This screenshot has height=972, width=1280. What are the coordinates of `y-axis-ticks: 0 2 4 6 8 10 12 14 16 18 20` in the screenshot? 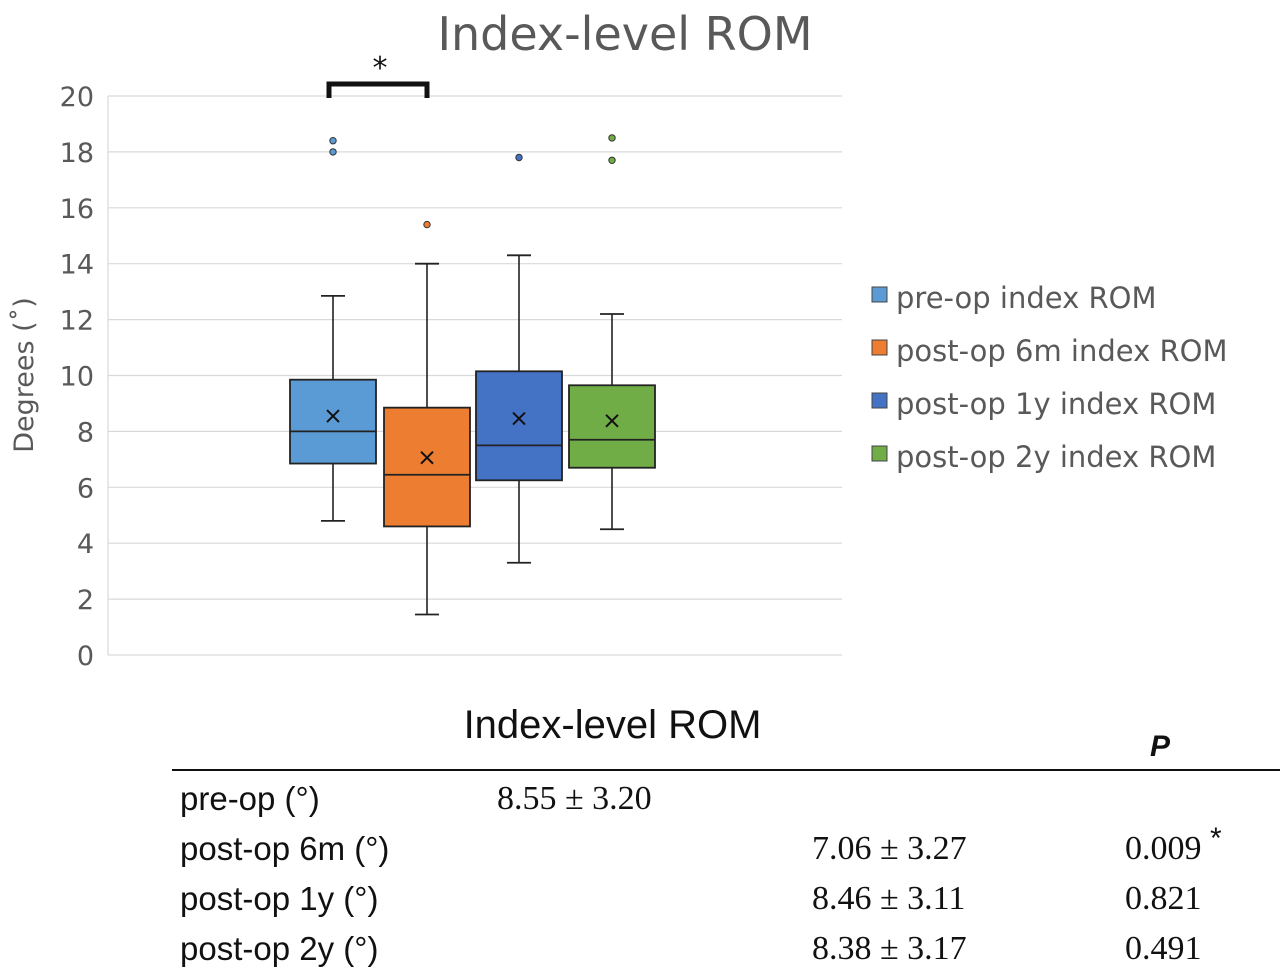 It's located at (77, 377).